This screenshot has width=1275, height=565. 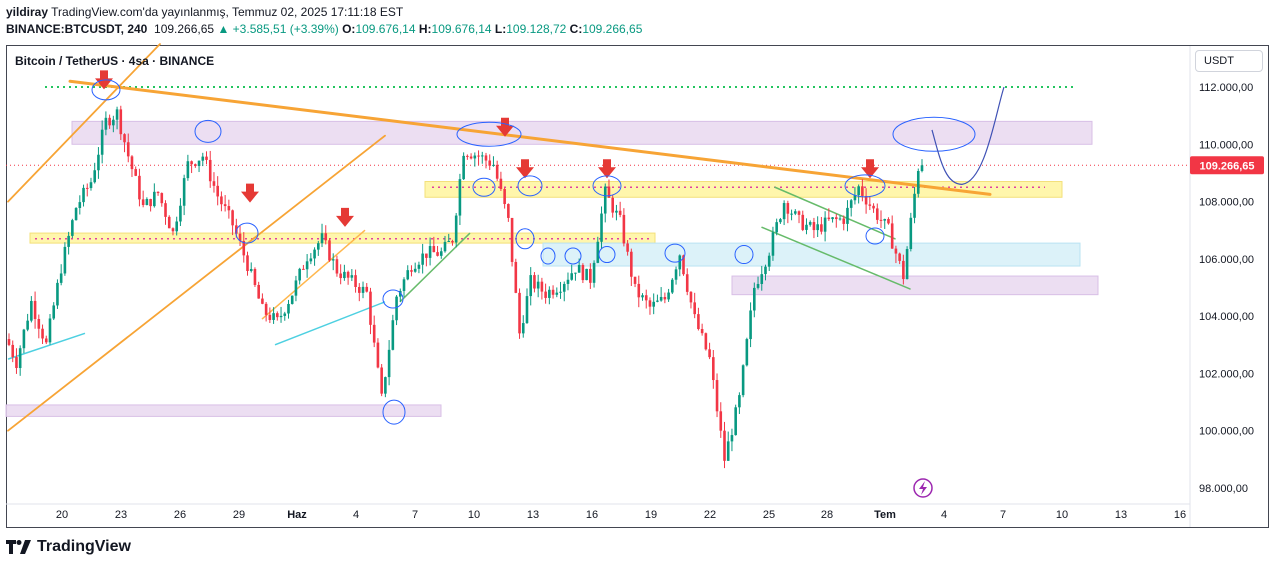 I want to click on orange-small-line, so click(x=313, y=274).